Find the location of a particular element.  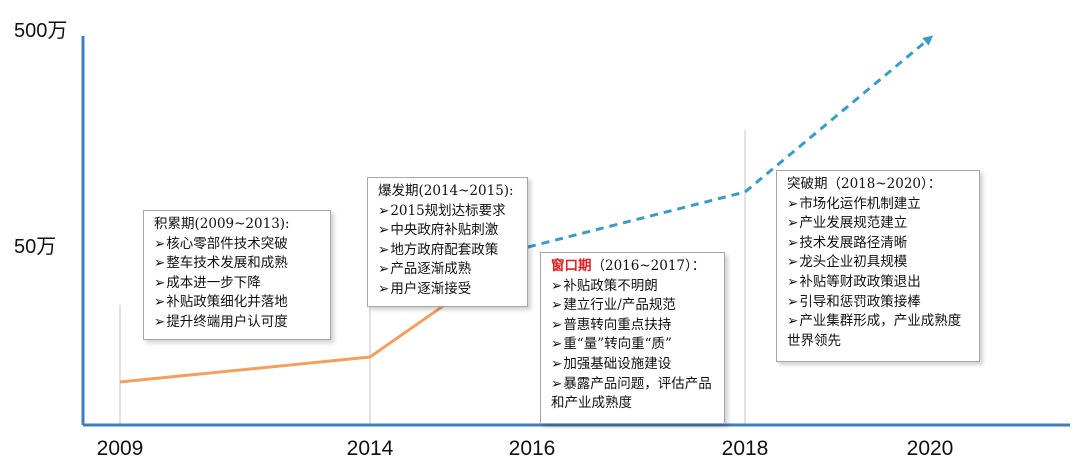

y-tick-labels: 50万 500万 is located at coordinates (40, 139).